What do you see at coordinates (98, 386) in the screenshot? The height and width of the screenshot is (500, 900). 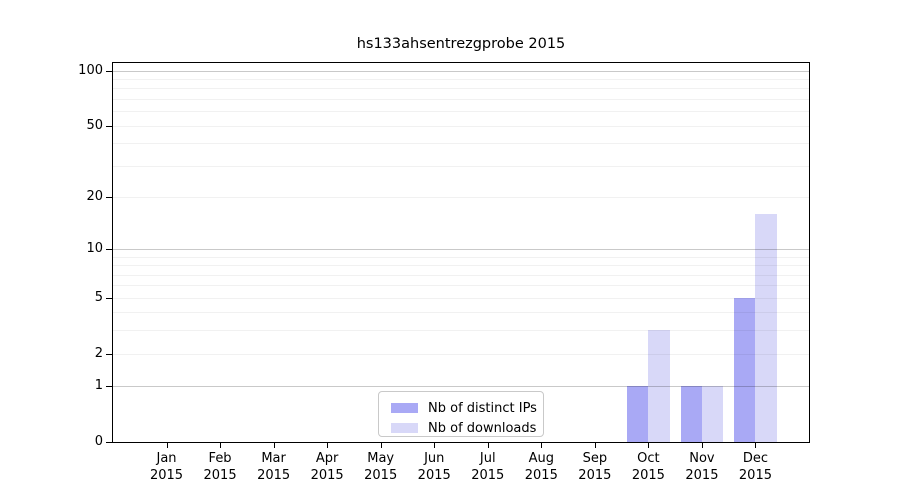 I see `y-tick-label: 1` at bounding box center [98, 386].